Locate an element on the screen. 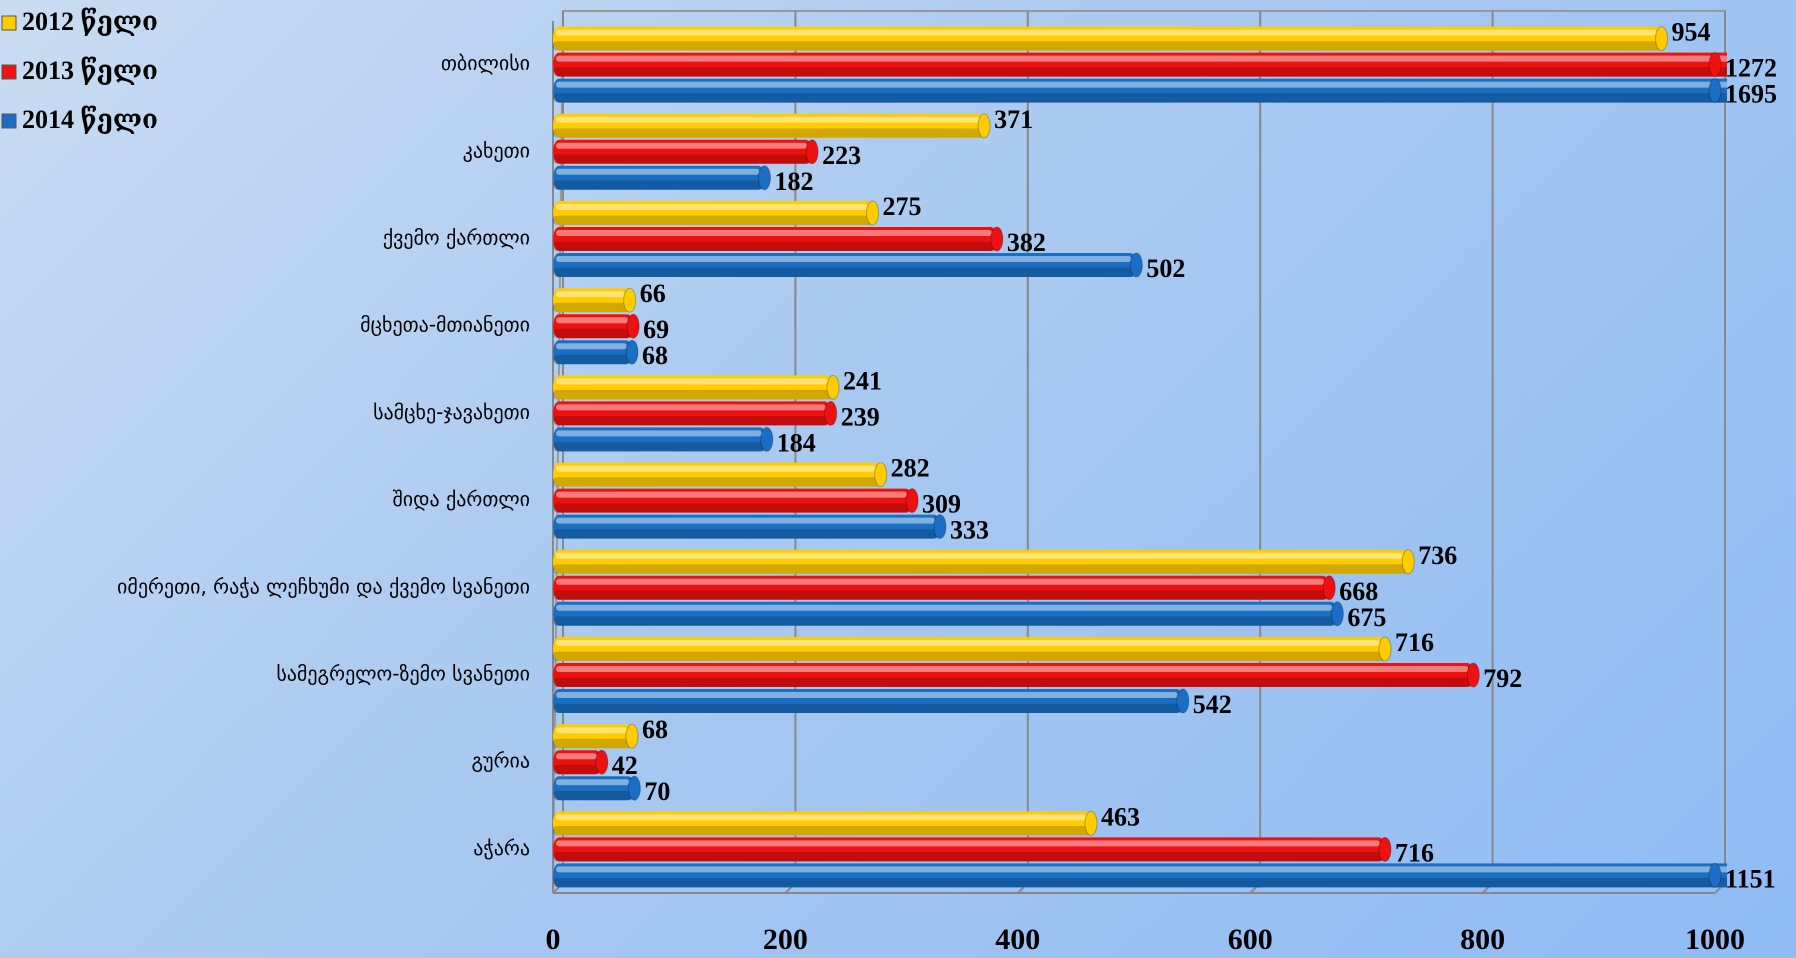 This screenshot has width=1796, height=958. legend-label: 2013 წელი is located at coordinates (90, 70).